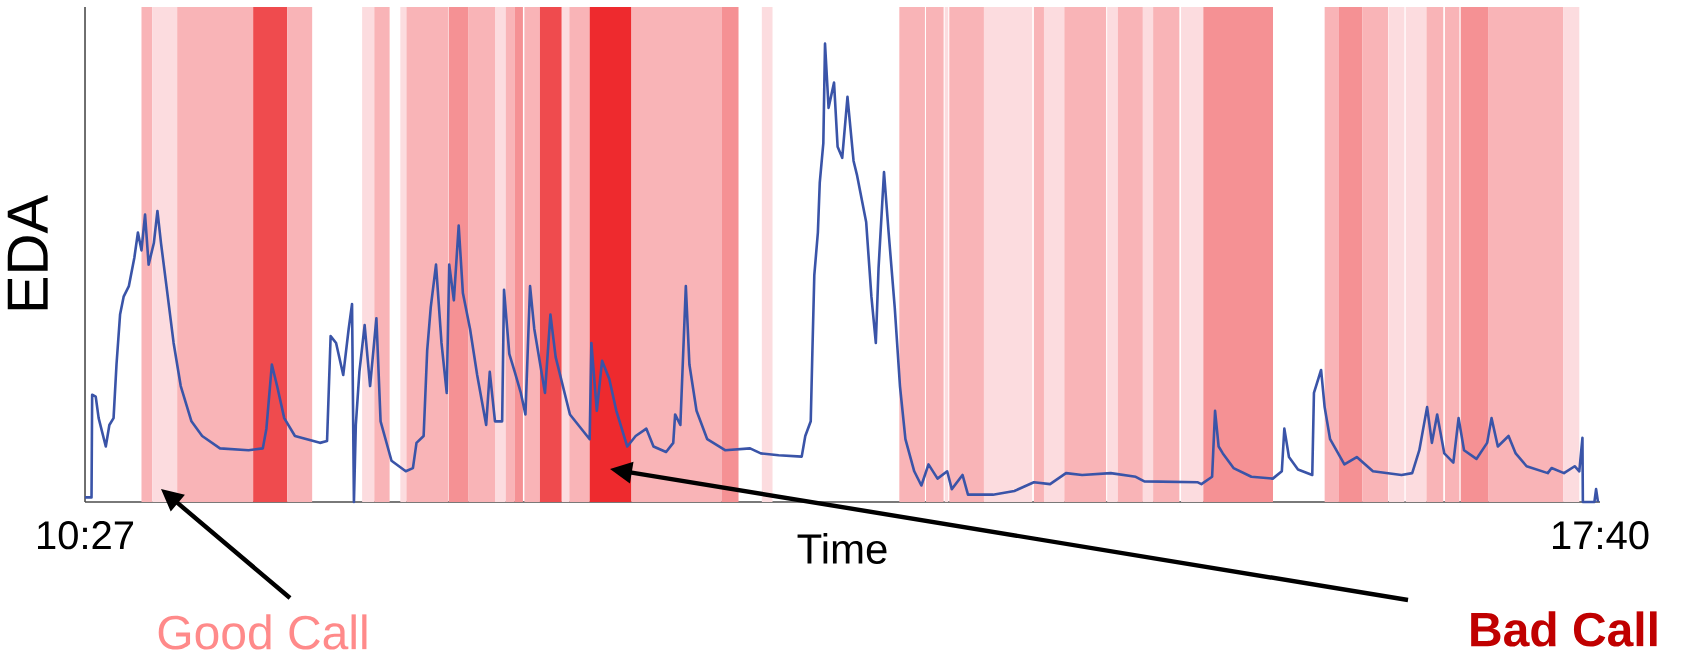 Image resolution: width=1686 pixels, height=656 pixels. What do you see at coordinates (1601, 535) in the screenshot?
I see `x-tick-label: 17:40` at bounding box center [1601, 535].